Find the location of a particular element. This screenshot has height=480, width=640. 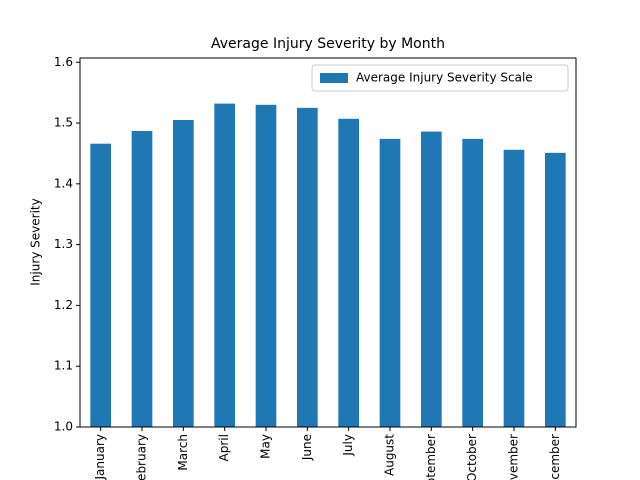

legend-box is located at coordinates (440, 78).